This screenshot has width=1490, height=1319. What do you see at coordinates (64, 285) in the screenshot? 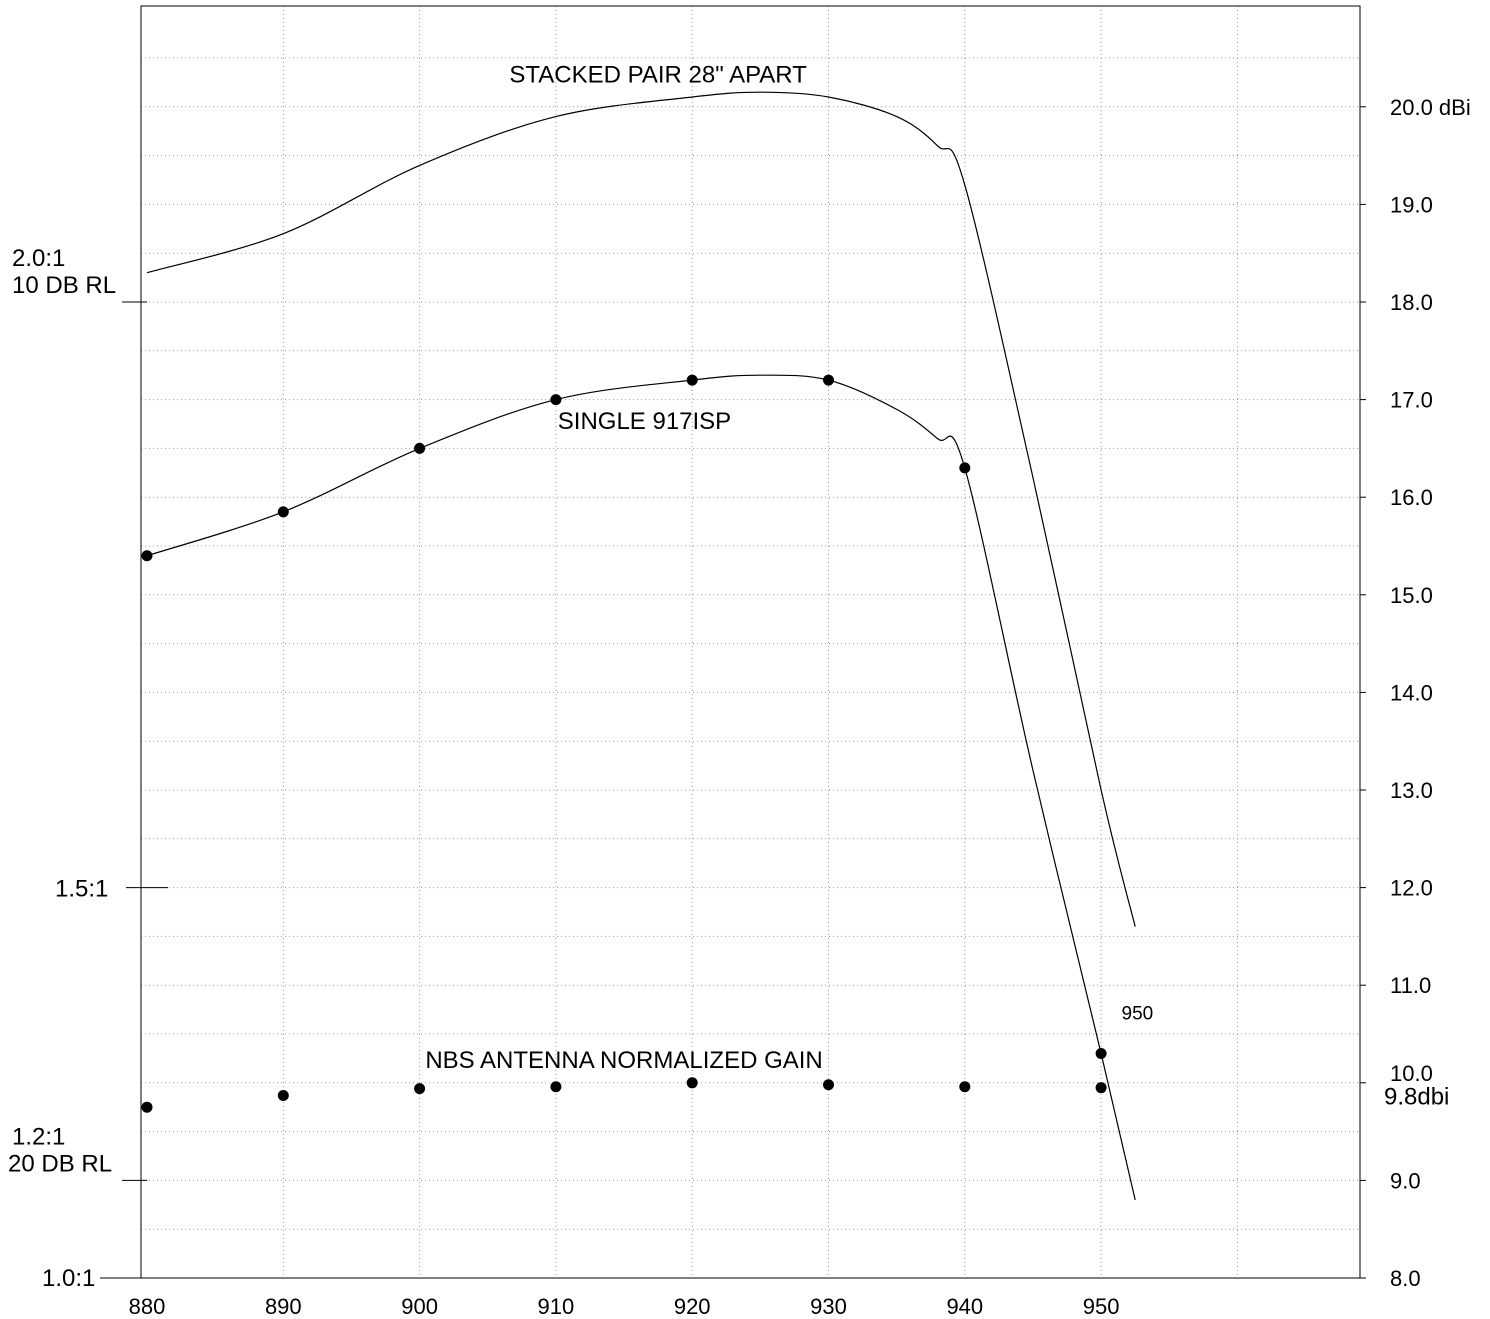
I see `return-loss-label: 10 DB RL` at bounding box center [64, 285].